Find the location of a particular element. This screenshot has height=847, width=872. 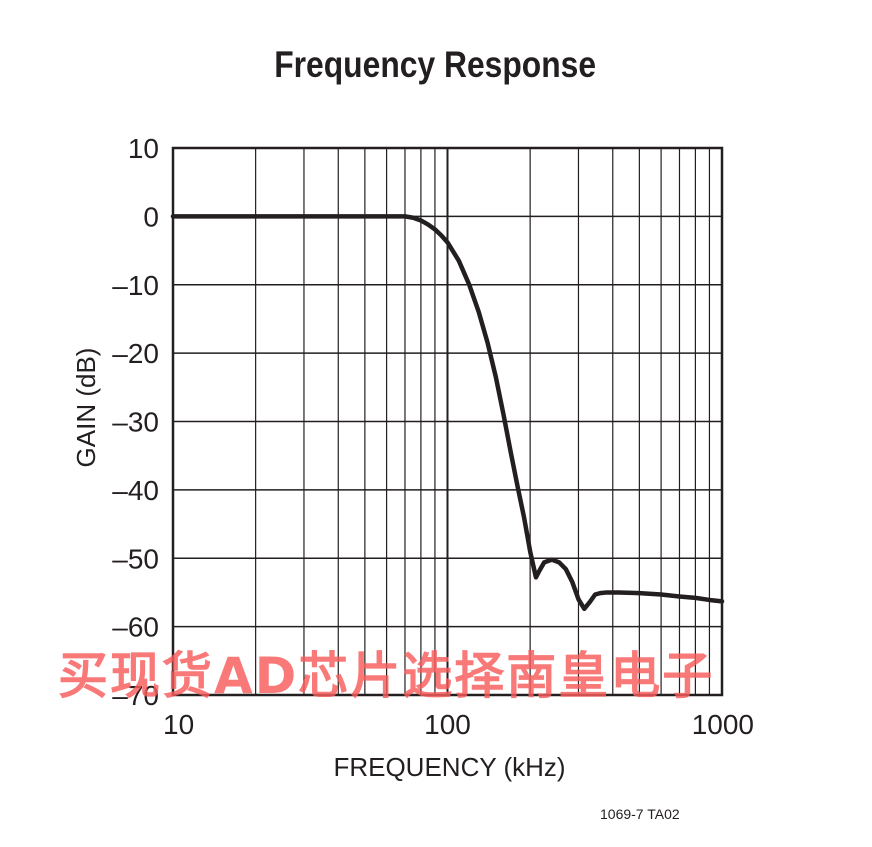

figure-id: 1069-7 TA02 is located at coordinates (640, 814).